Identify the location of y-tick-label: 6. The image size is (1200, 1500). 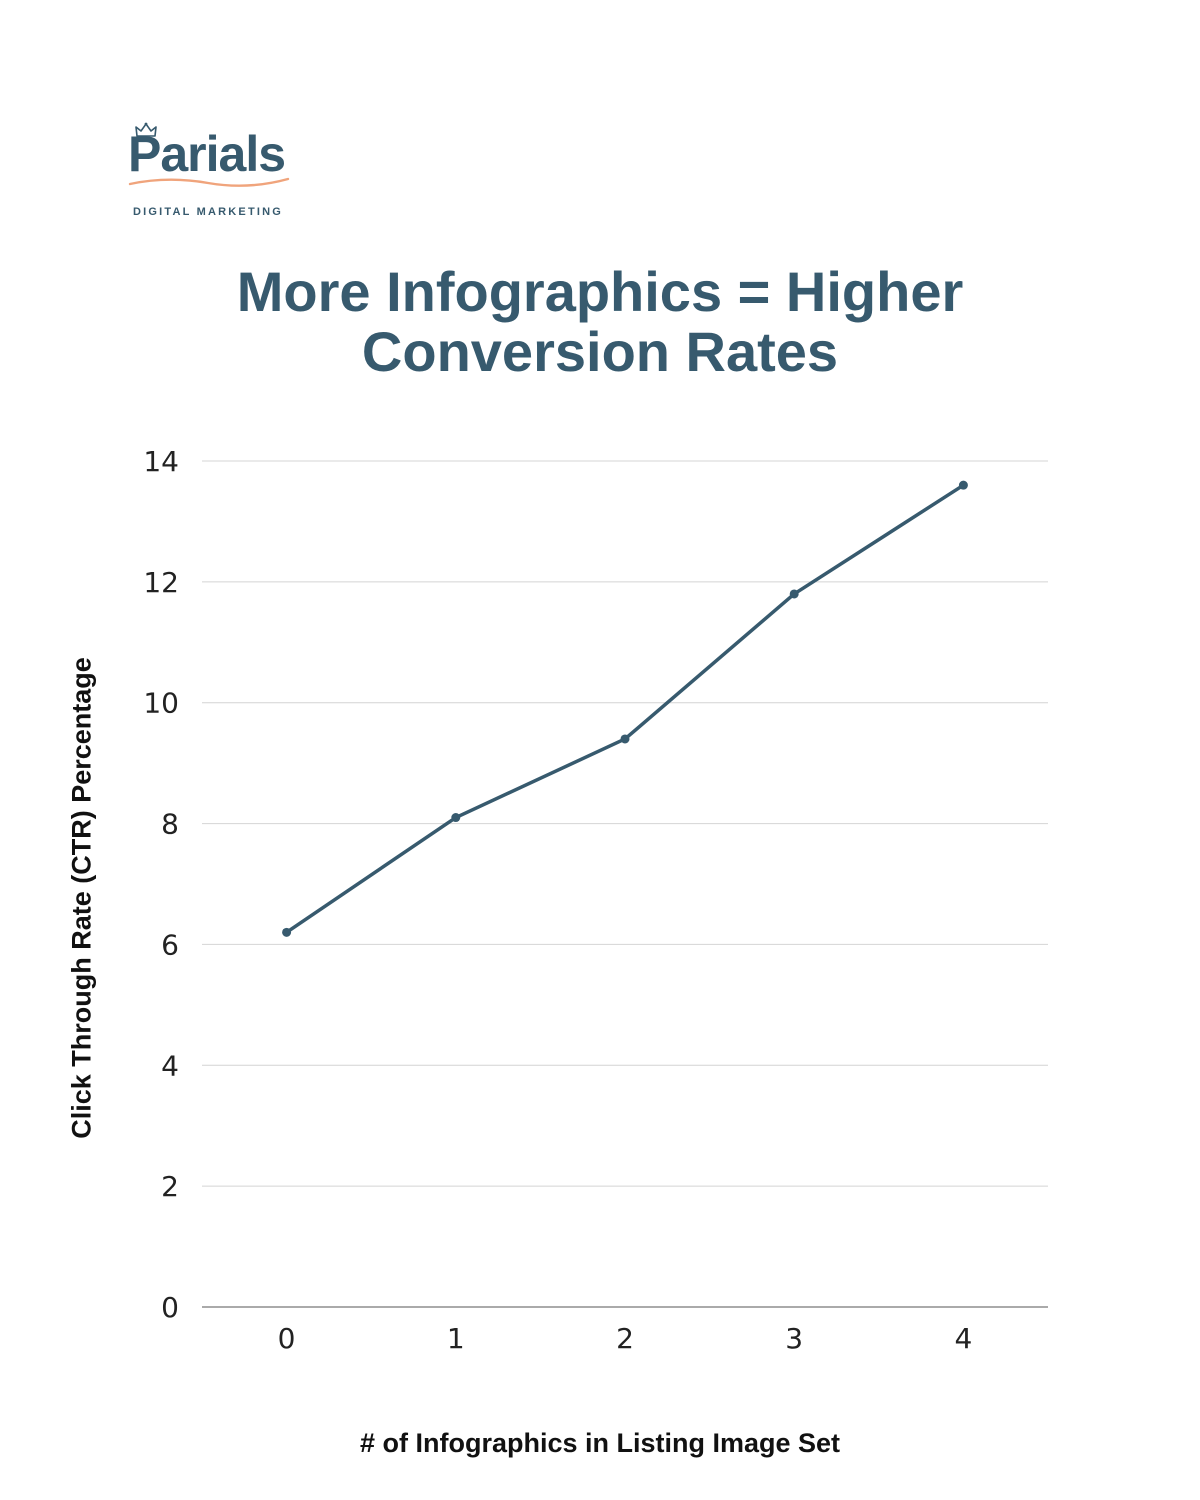
(170, 944).